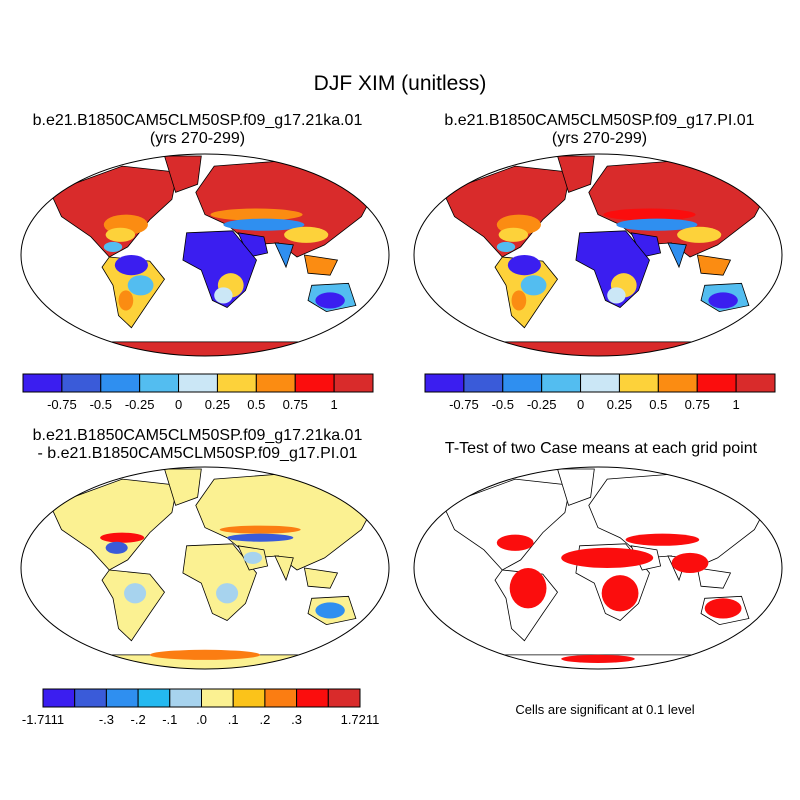  I want to click on colorbar-difference-label: .1, so click(233, 719).